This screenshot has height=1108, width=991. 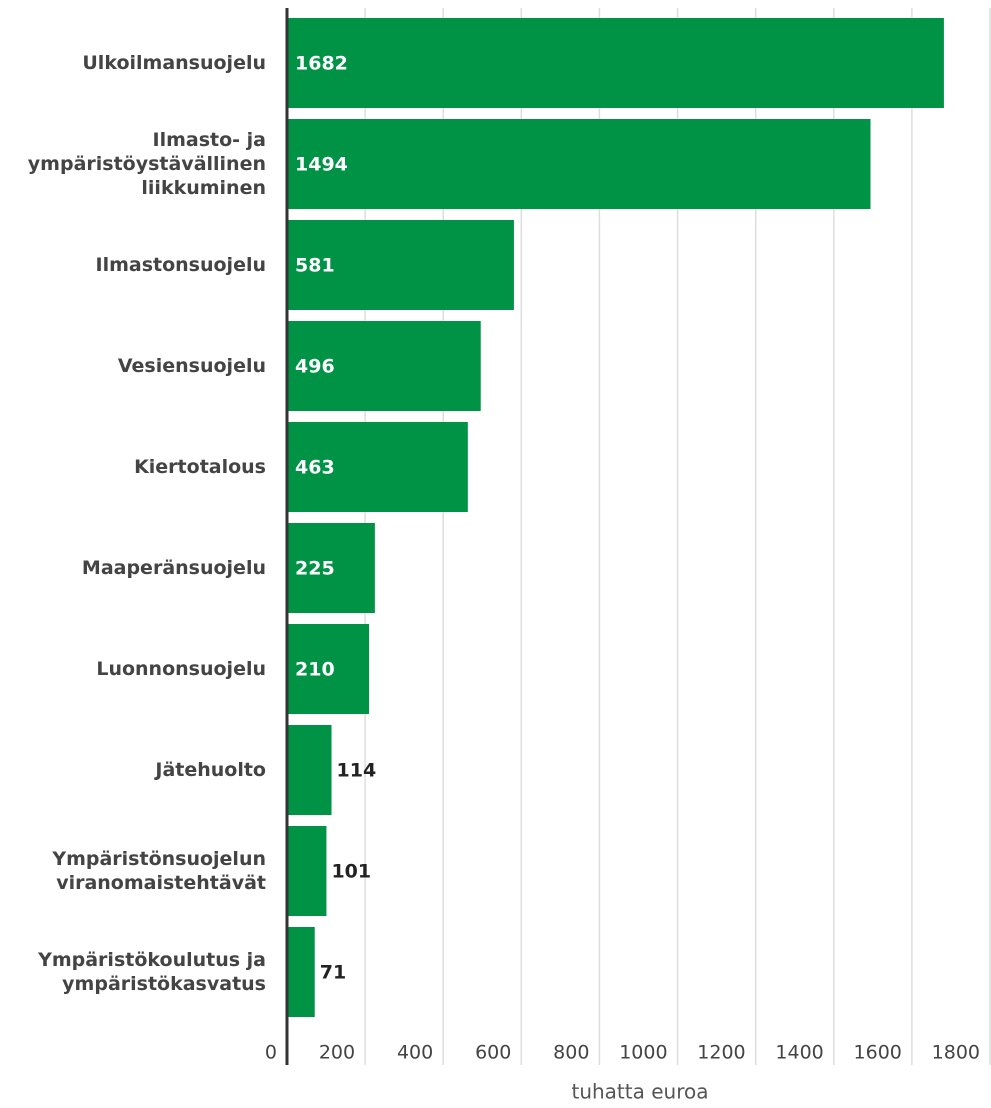 What do you see at coordinates (173, 568) in the screenshot?
I see `y-tick-label: Maaperänsuojelu` at bounding box center [173, 568].